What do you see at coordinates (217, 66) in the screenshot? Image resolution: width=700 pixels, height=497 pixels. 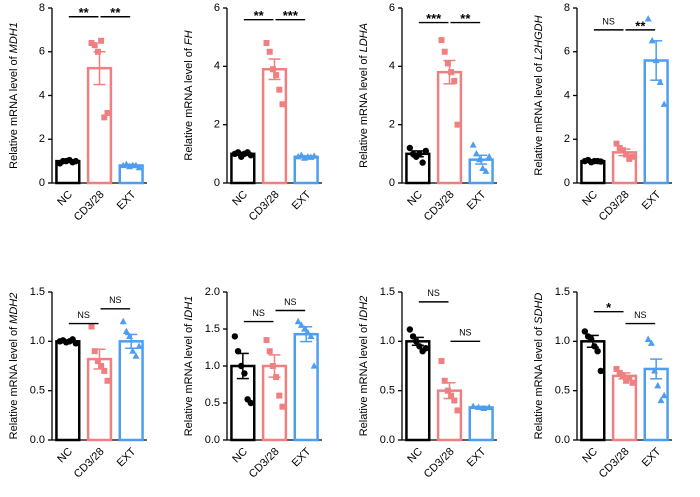 I see `y-tick-label: 4` at bounding box center [217, 66].